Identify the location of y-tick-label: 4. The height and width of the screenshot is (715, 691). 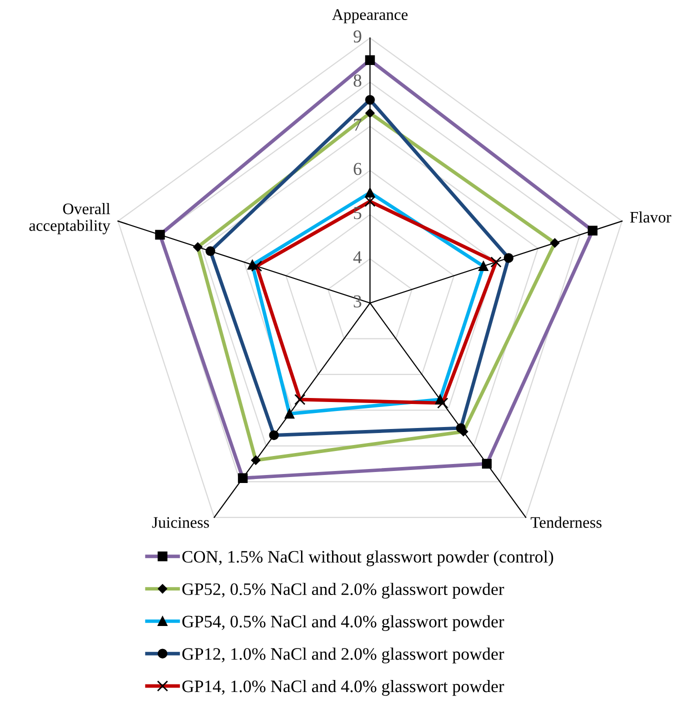
(357, 257).